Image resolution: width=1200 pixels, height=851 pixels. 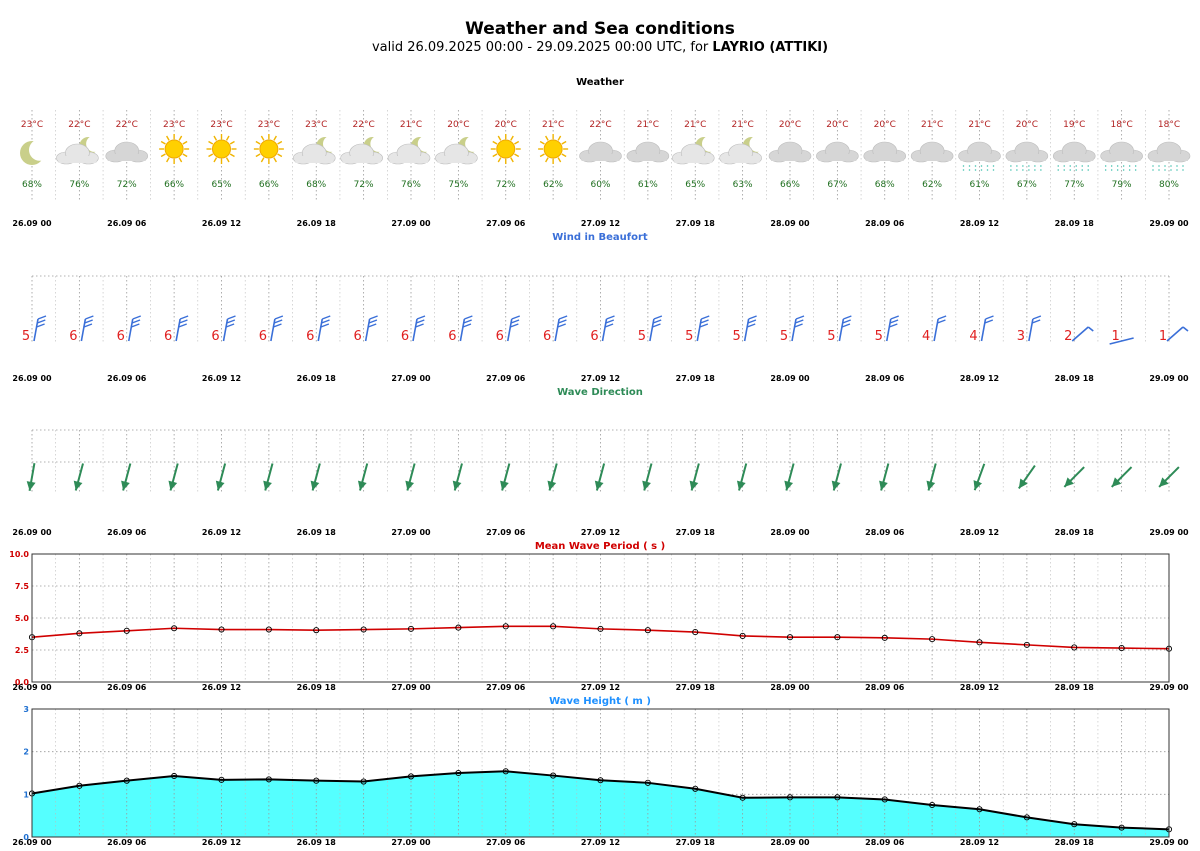 I want to click on y-tick-label: 2.5, so click(x=22, y=650).